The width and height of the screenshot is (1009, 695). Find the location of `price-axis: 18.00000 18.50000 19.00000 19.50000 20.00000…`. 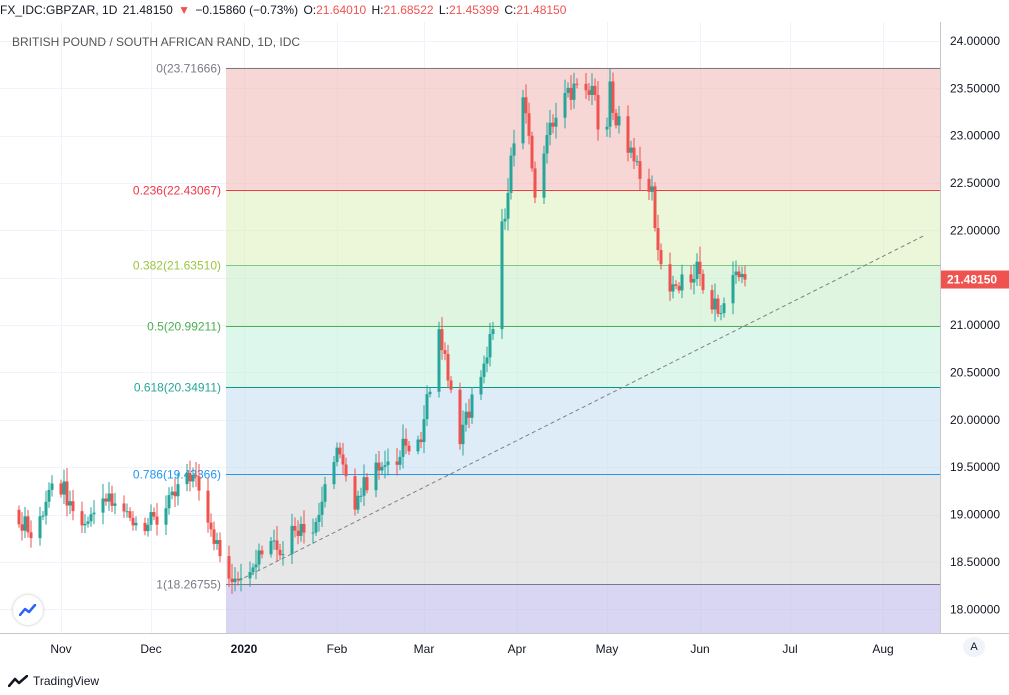

price-axis: 18.00000 18.50000 19.00000 19.50000 20.00000… is located at coordinates (975, 325).